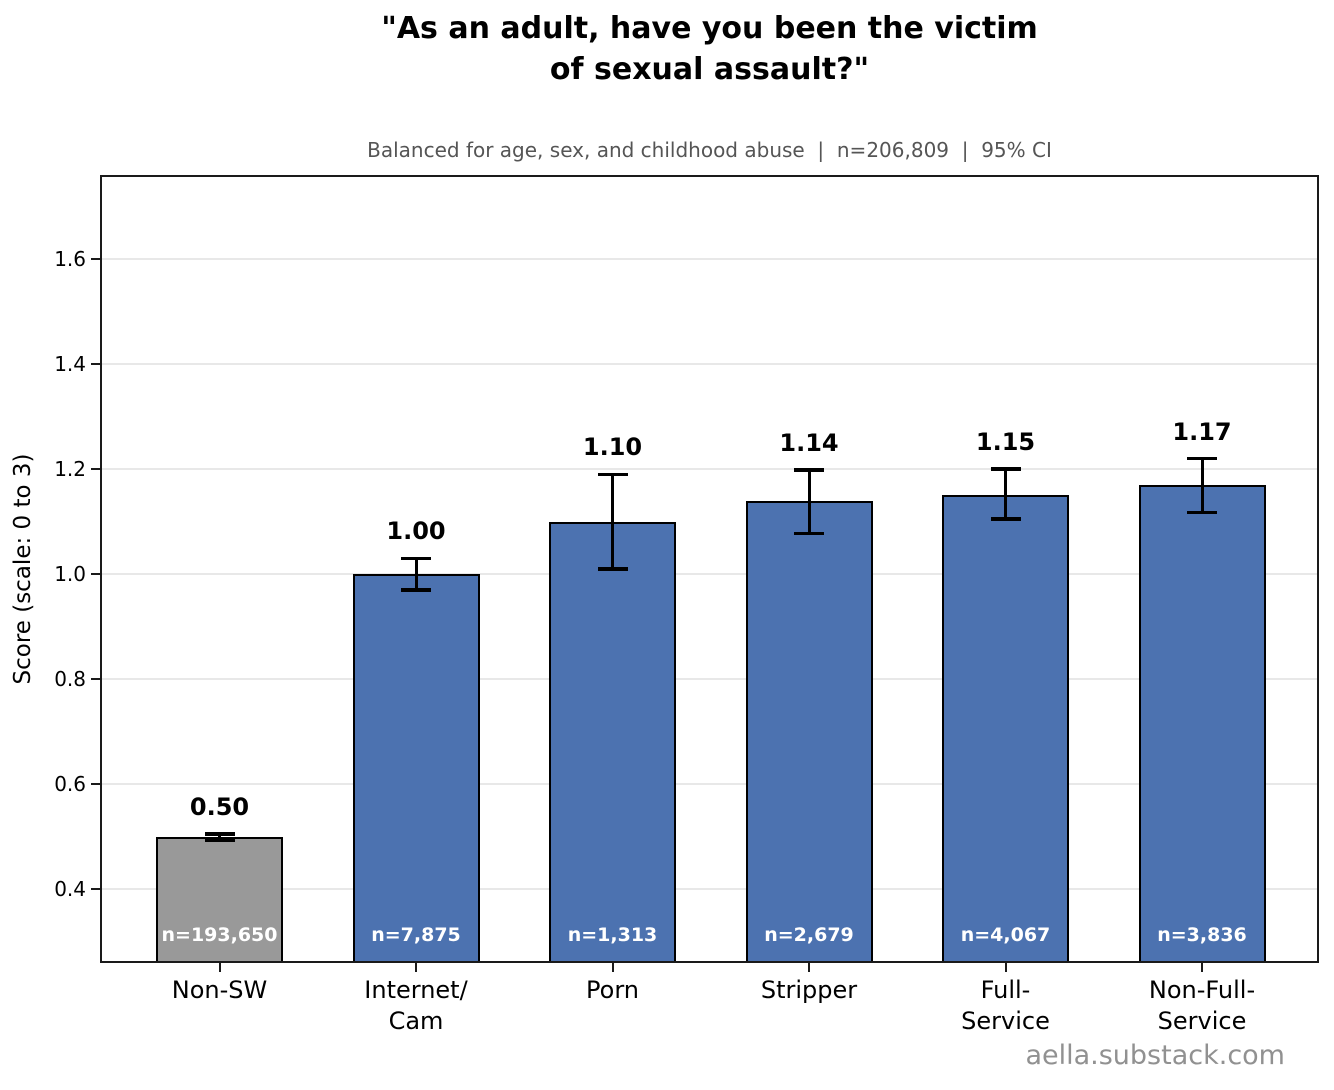 This screenshot has width=1334, height=1090. Describe the element at coordinates (1005, 1005) in the screenshot. I see `x-axis-tick-label: Full- Service` at that location.